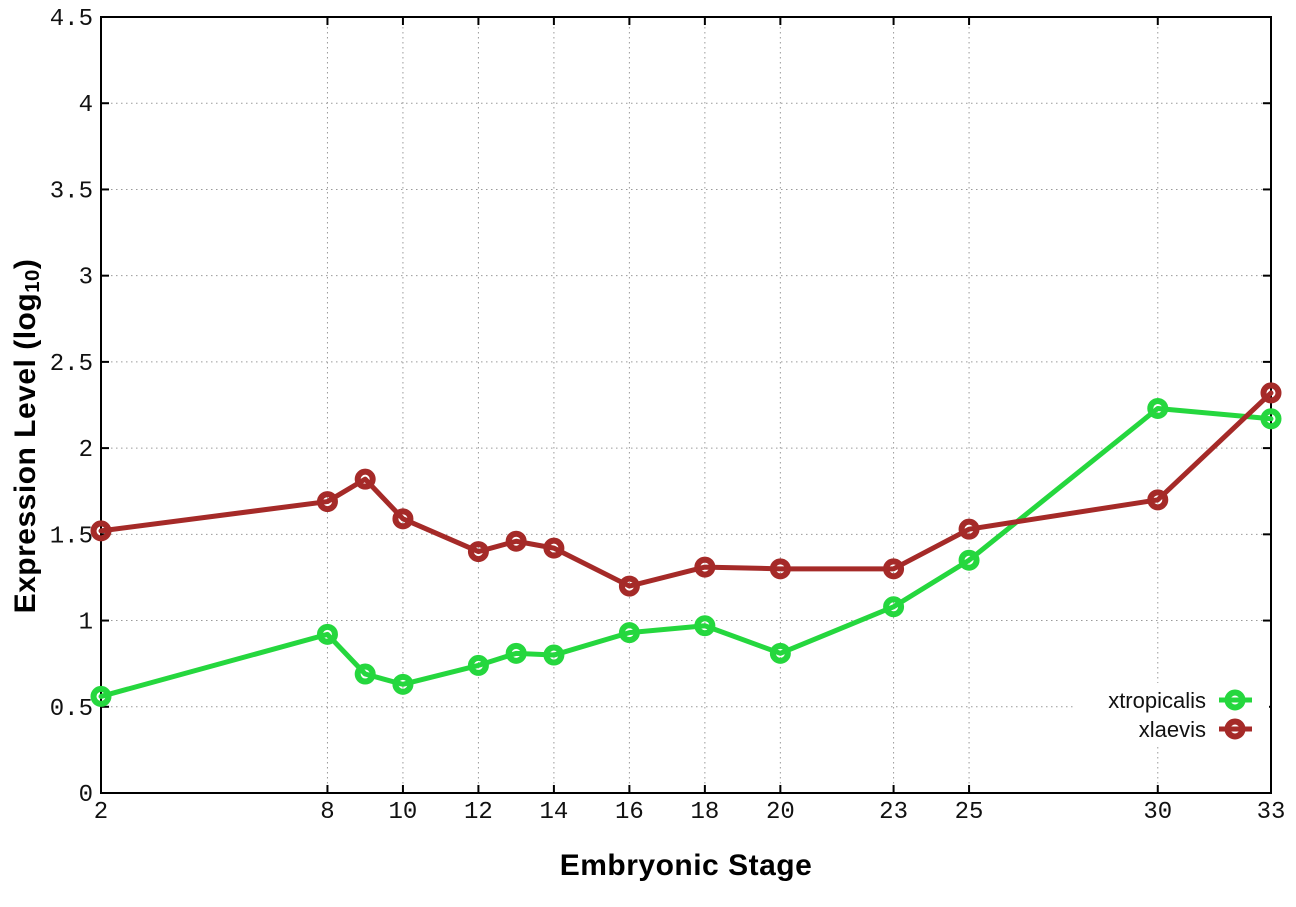  Describe the element at coordinates (71, 536) in the screenshot. I see `y-tick-label: 1.5` at that location.